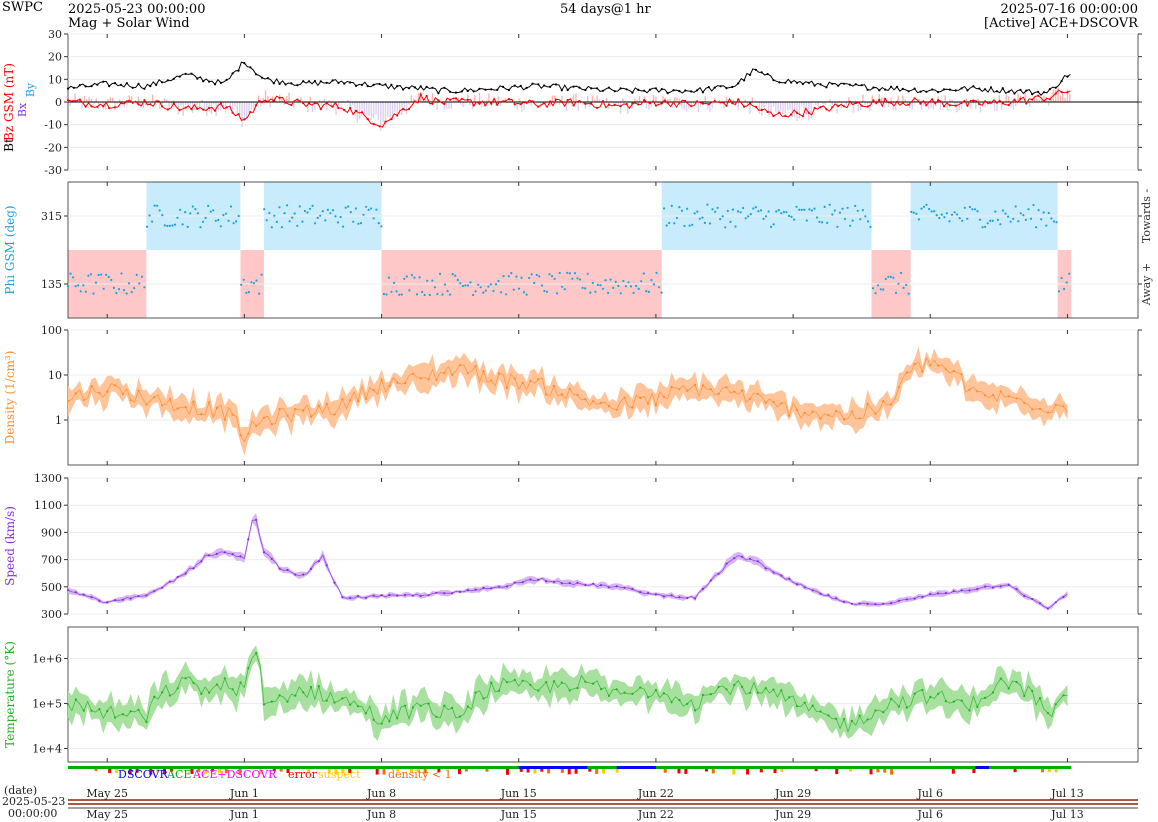 The width and height of the screenshot is (1158, 822). What do you see at coordinates (53, 170) in the screenshot?
I see `mag-ytick-label: -30` at bounding box center [53, 170].